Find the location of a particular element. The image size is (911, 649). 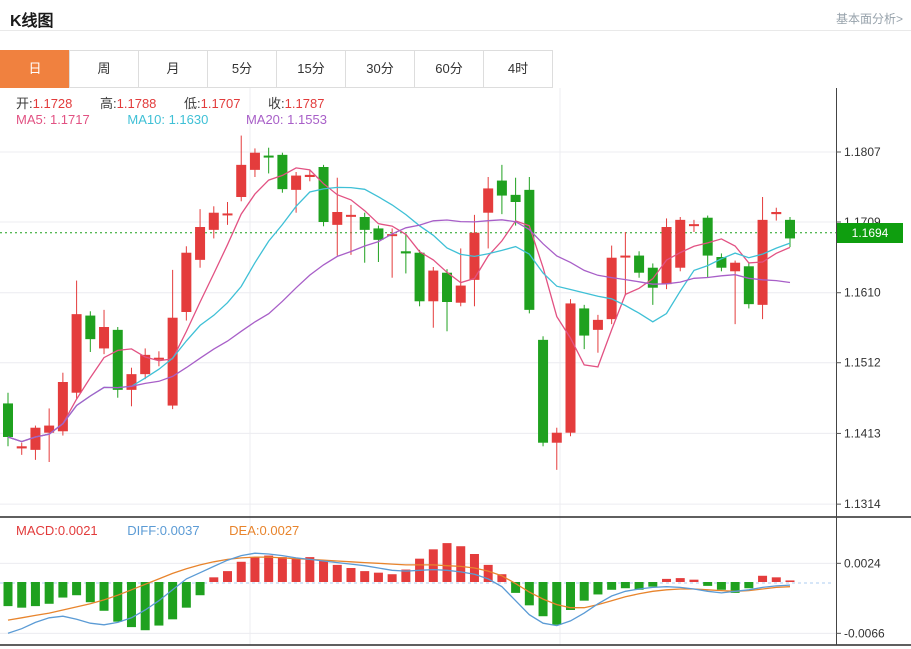

tab-60min: 60分 is located at coordinates (449, 69).